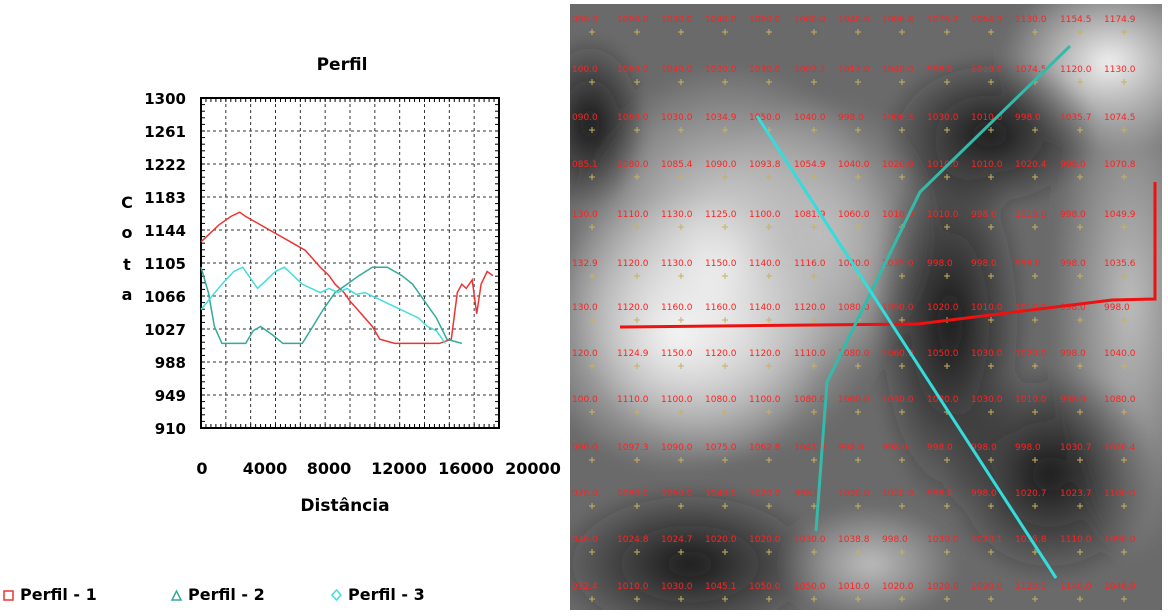 This screenshot has height=616, width=1168. Describe the element at coordinates (127, 264) in the screenshot. I see `y-label-letter: t` at that location.